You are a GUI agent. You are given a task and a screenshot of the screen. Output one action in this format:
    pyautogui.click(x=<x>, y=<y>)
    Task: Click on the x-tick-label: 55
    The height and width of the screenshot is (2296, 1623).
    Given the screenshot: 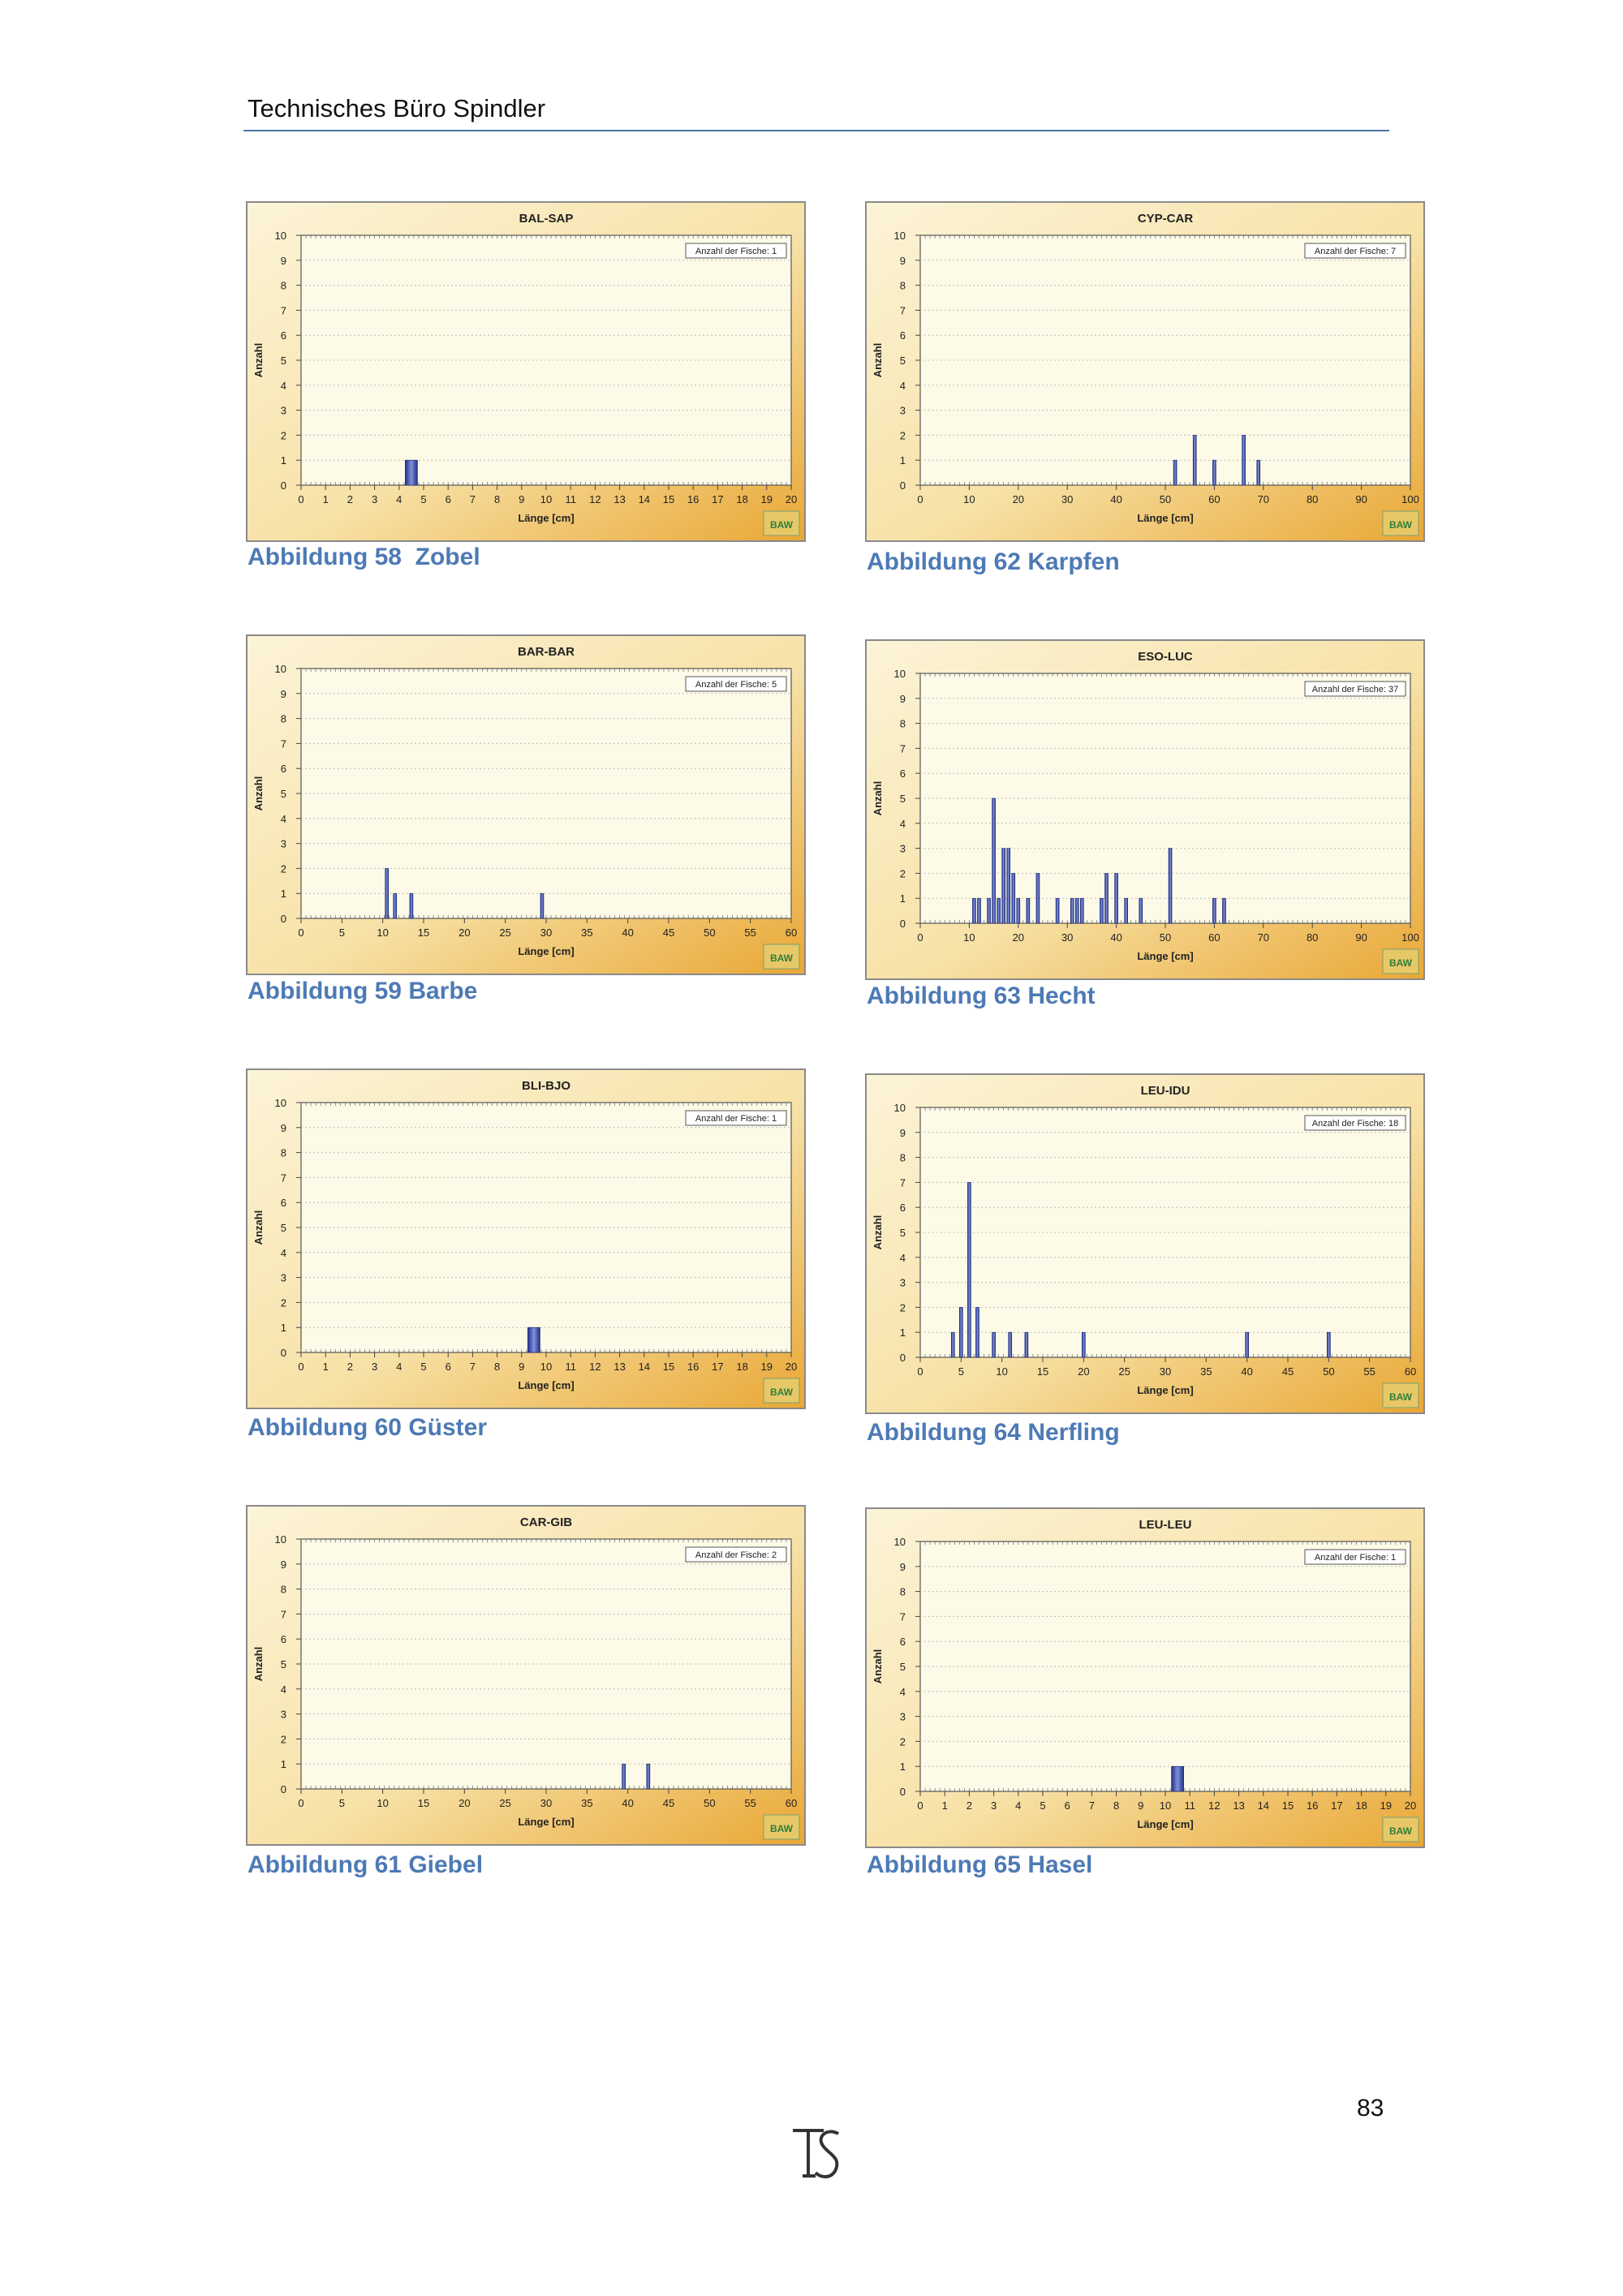 What is the action you would take?
    pyautogui.click(x=750, y=1803)
    